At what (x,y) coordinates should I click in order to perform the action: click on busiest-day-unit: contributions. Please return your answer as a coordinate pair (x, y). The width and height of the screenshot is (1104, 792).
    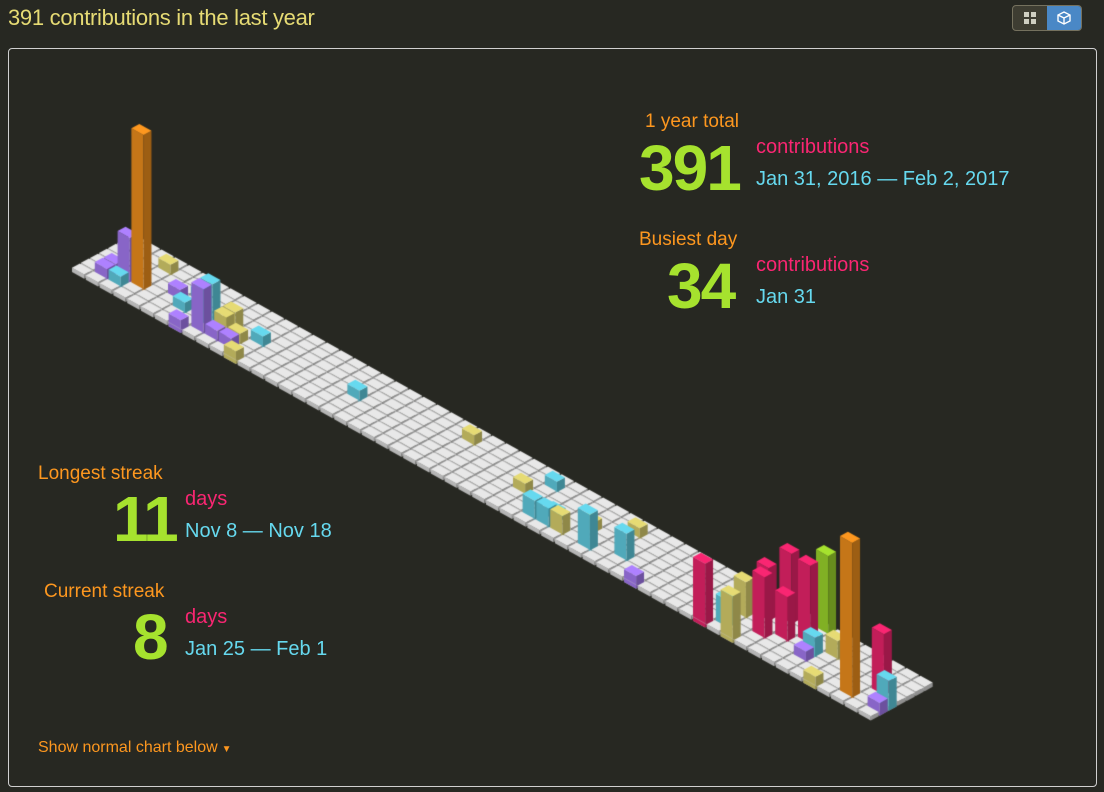
    Looking at the image, I should click on (813, 265).